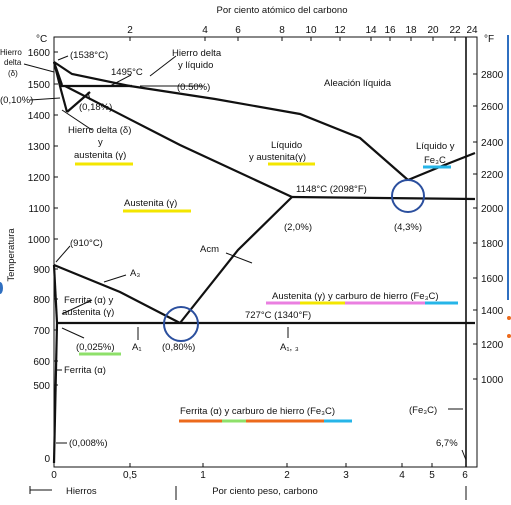 This screenshot has width=511, height=505. What do you see at coordinates (282, 10) in the screenshot?
I see `top-axis-title: Por ciento atómico del carbono` at bounding box center [282, 10].